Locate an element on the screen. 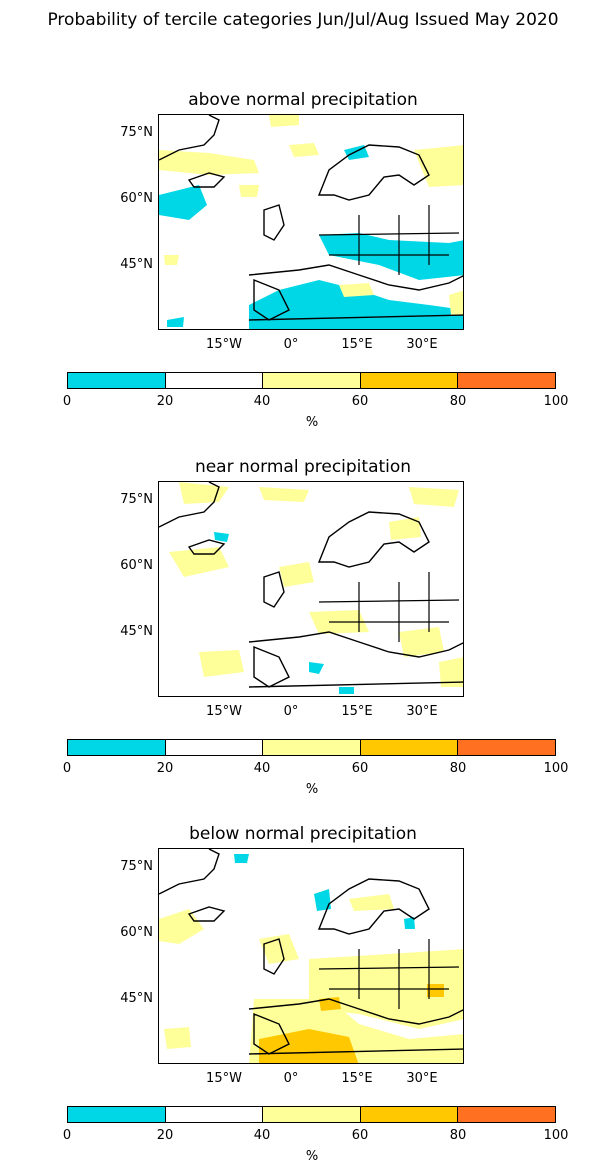 The height and width of the screenshot is (1174, 606). panel-title: below normal precipitation is located at coordinates (303, 834).